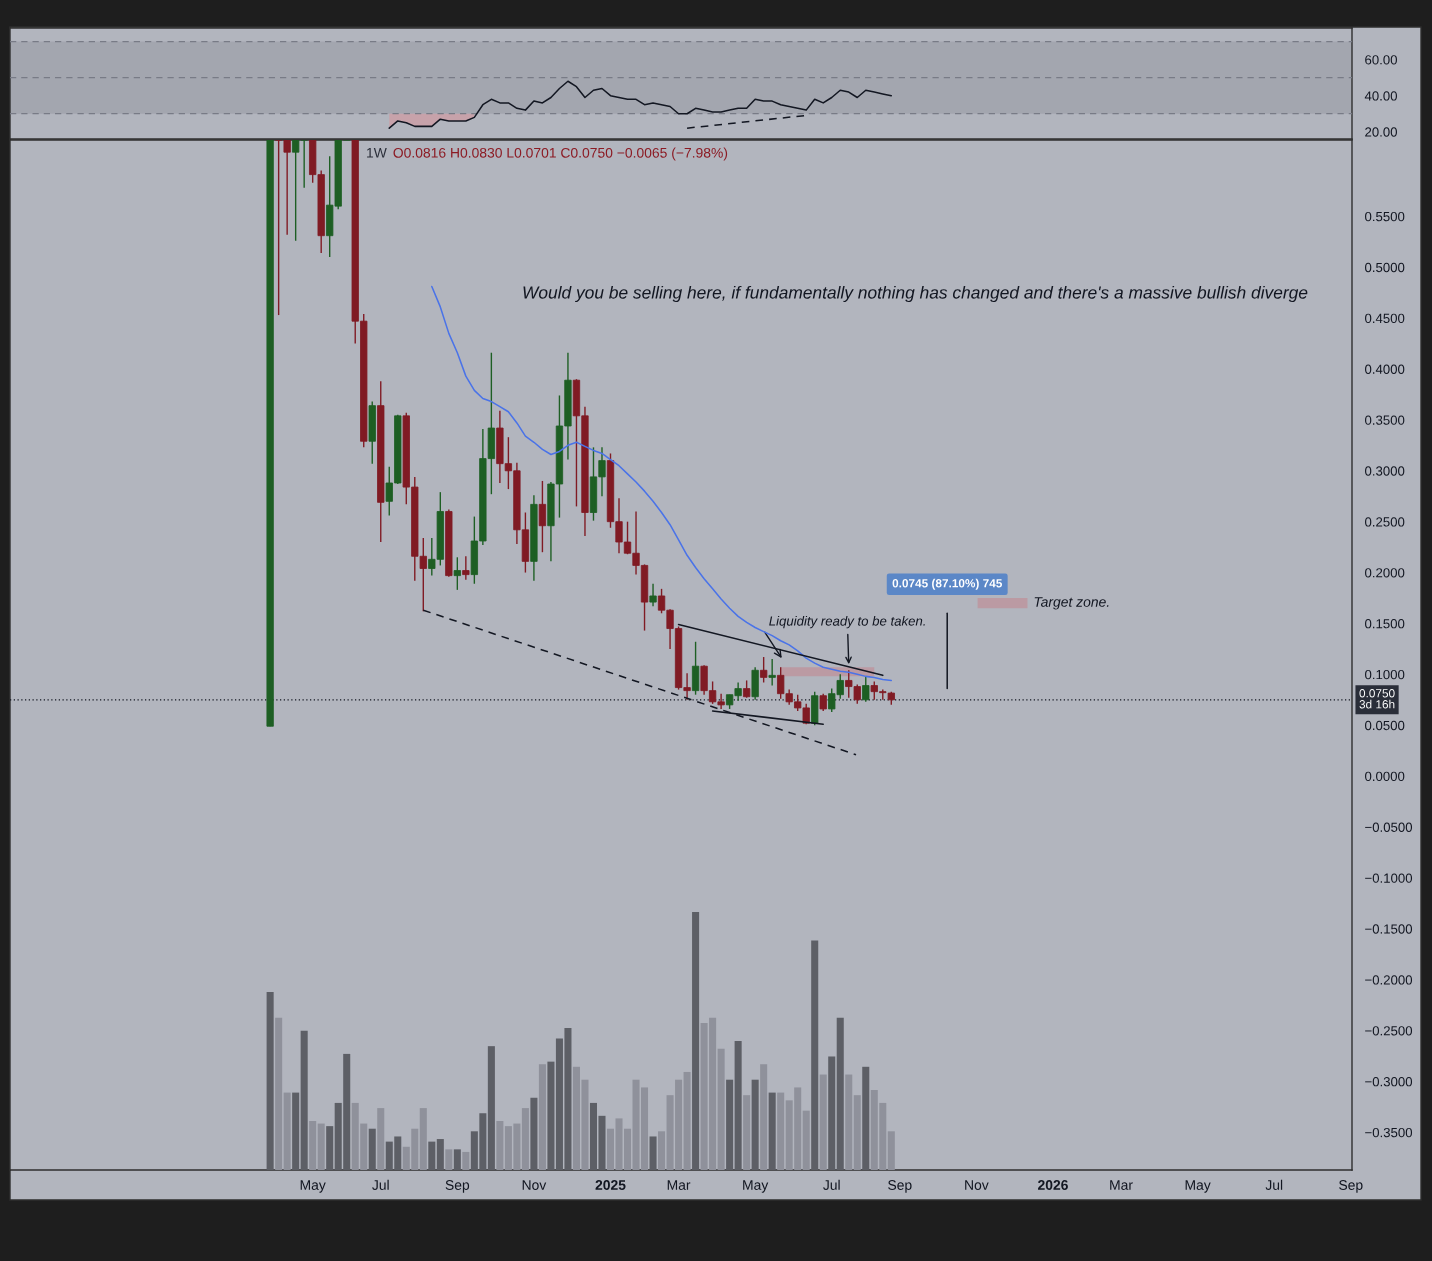 The width and height of the screenshot is (1432, 1261). I want to click on y-tick-label: 0.1500, so click(1385, 624).